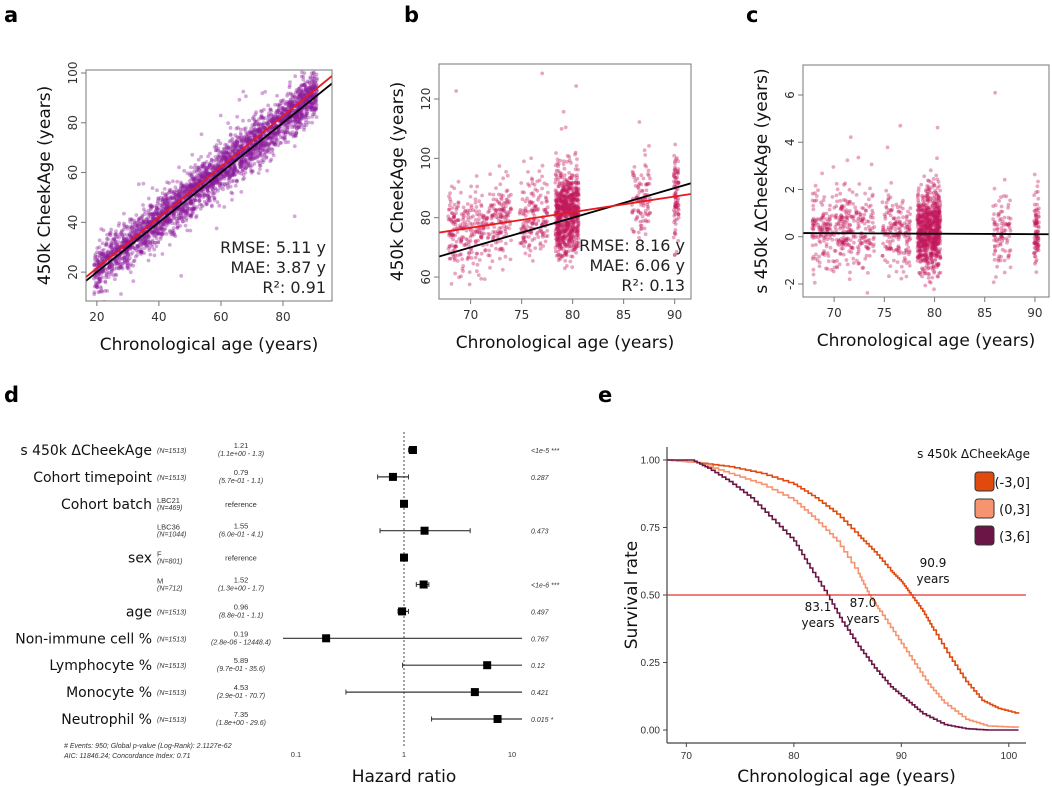 Image resolution: width=1052 pixels, height=787 pixels. Describe the element at coordinates (470, 315) in the screenshot. I see `x-tick-label: 70` at that location.